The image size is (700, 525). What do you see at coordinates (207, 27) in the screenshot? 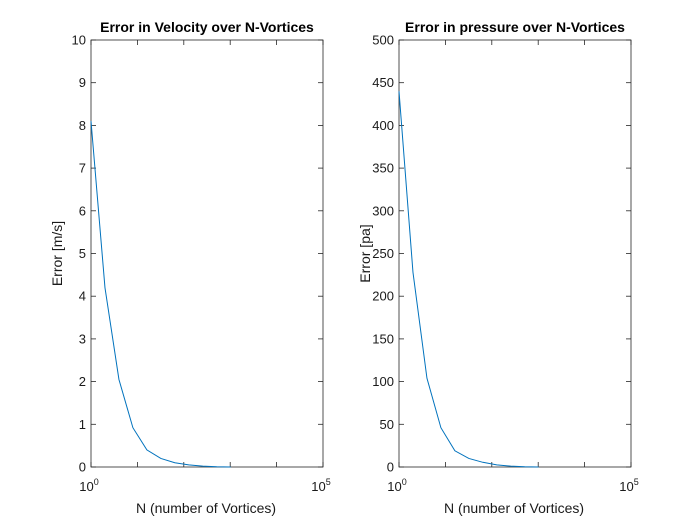
I see `chart-title: Error in Velocity over N-Vortices` at bounding box center [207, 27].